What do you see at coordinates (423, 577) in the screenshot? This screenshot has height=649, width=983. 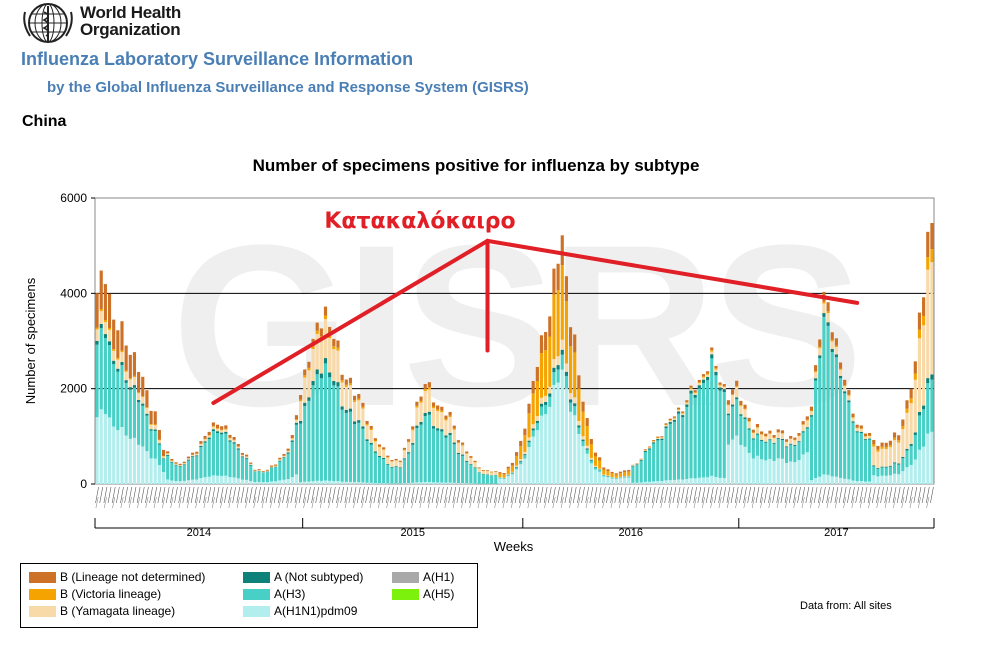 I see `legend-item-a-h1: A(H1)` at bounding box center [423, 577].